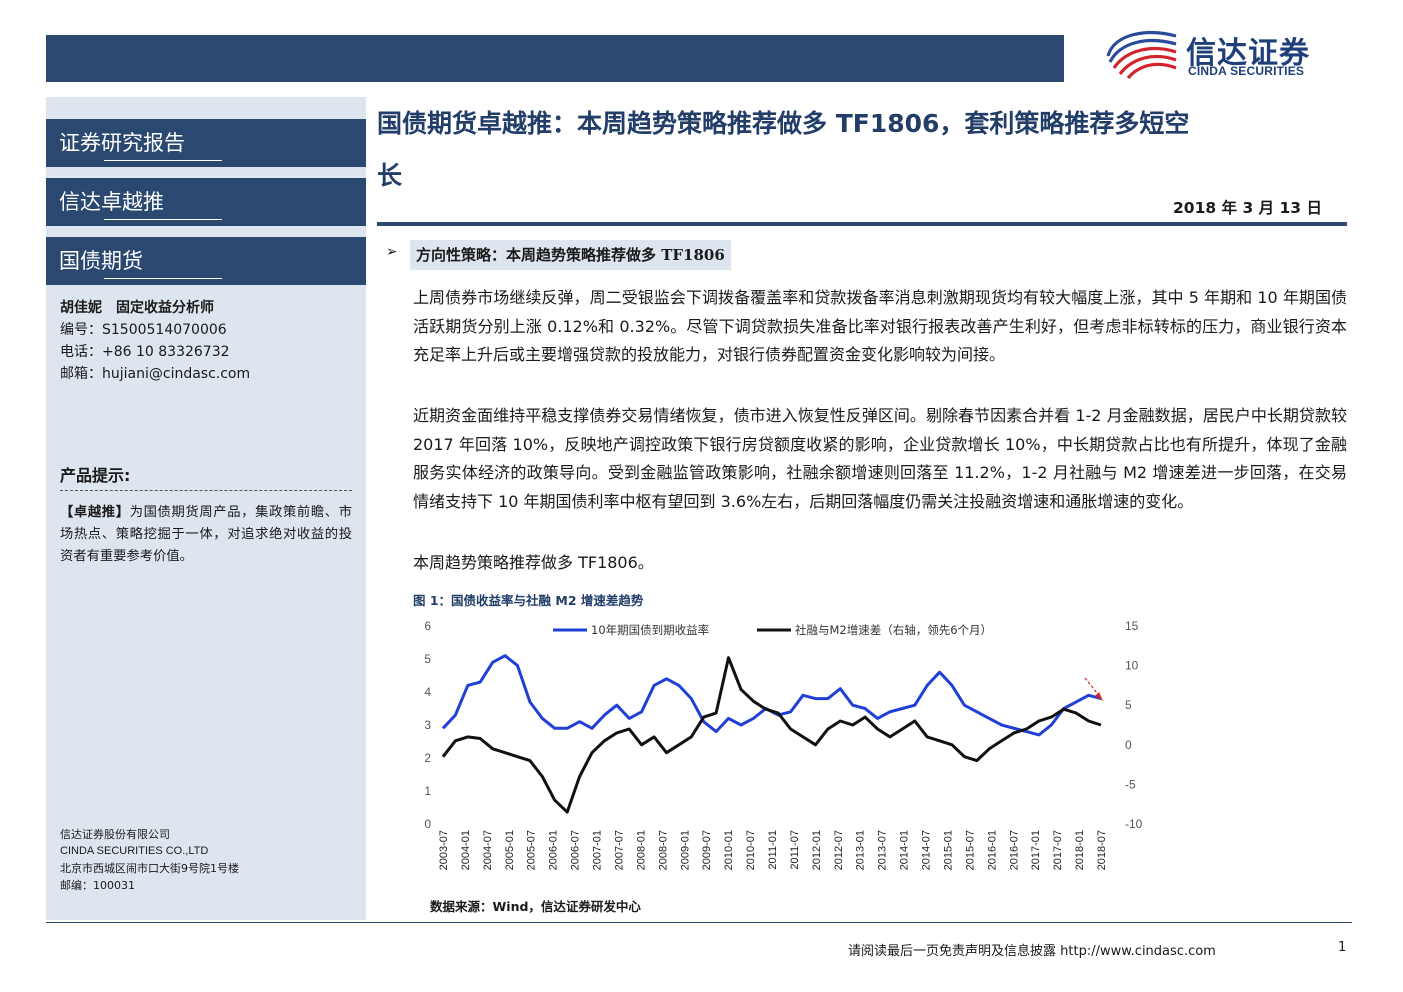 This screenshot has height=992, width=1403. I want to click on x-tick-label: 2010-07, so click(751, 850).